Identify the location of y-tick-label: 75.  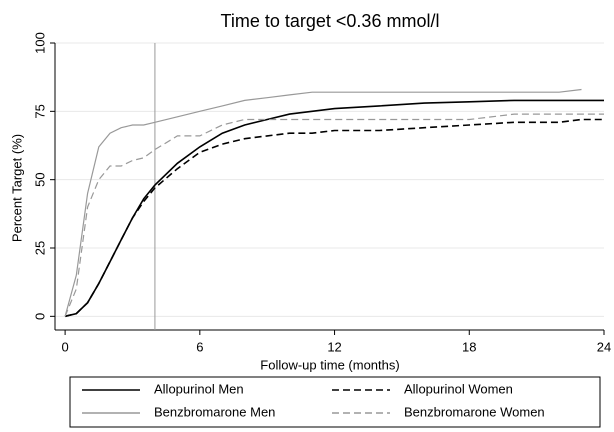
(39, 111).